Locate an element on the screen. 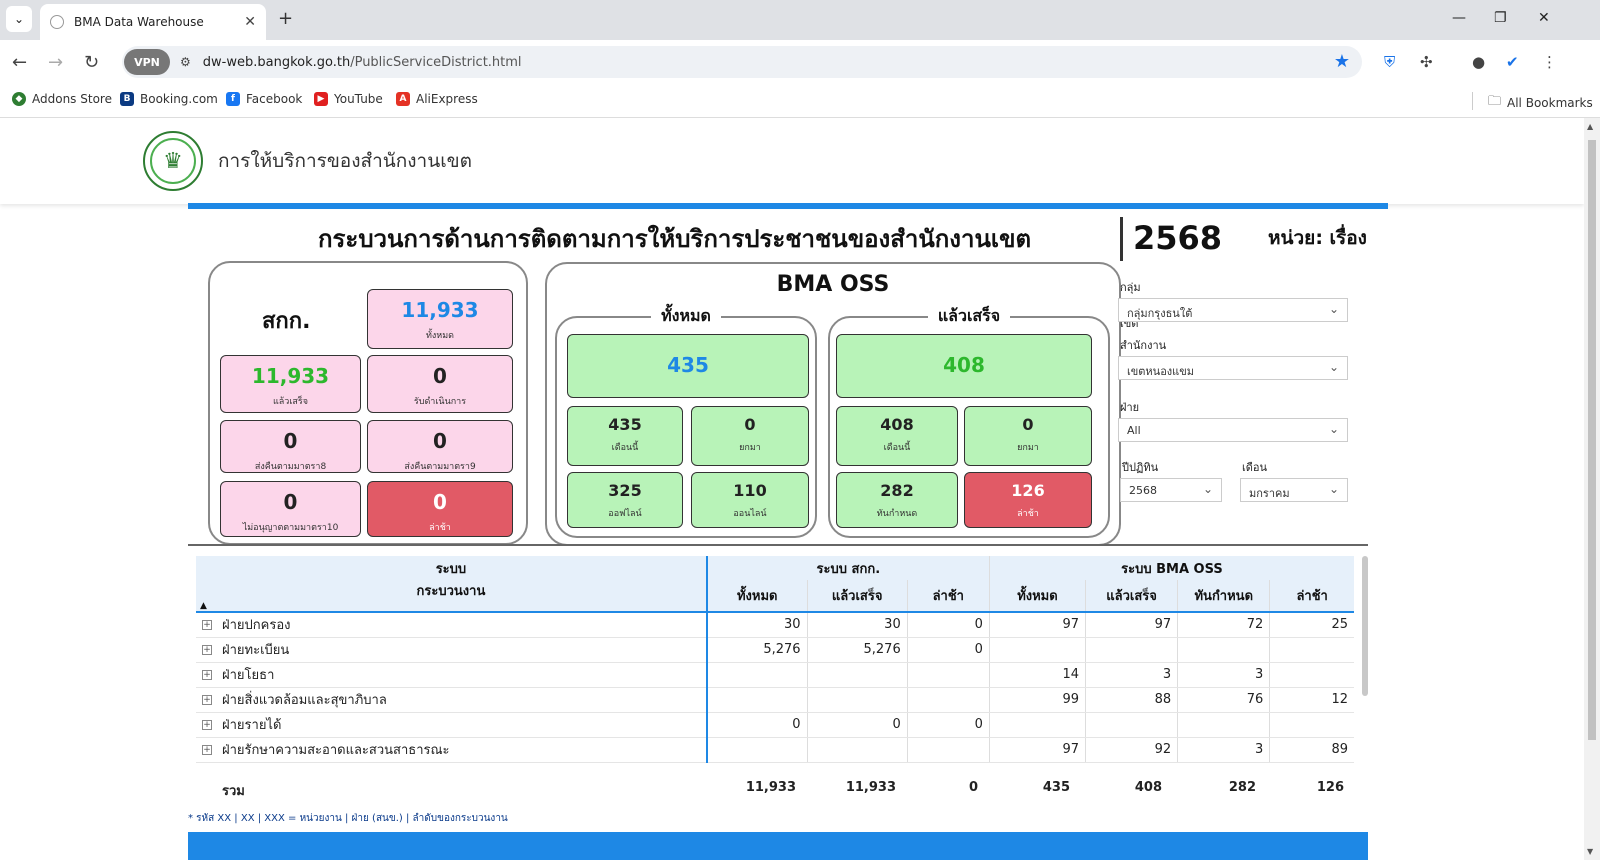  bookmark-aliexpress: A AliExpress is located at coordinates (437, 99).